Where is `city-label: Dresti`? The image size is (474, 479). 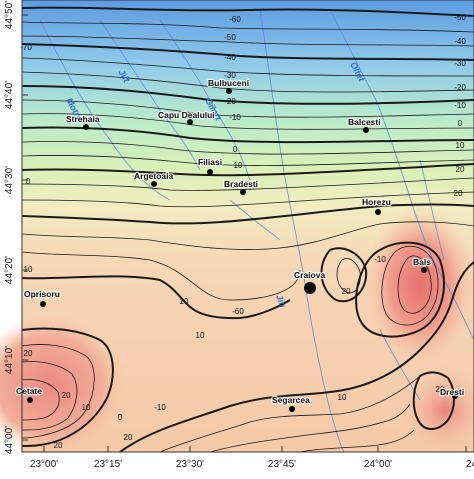
city-label: Dresti is located at coordinates (452, 392).